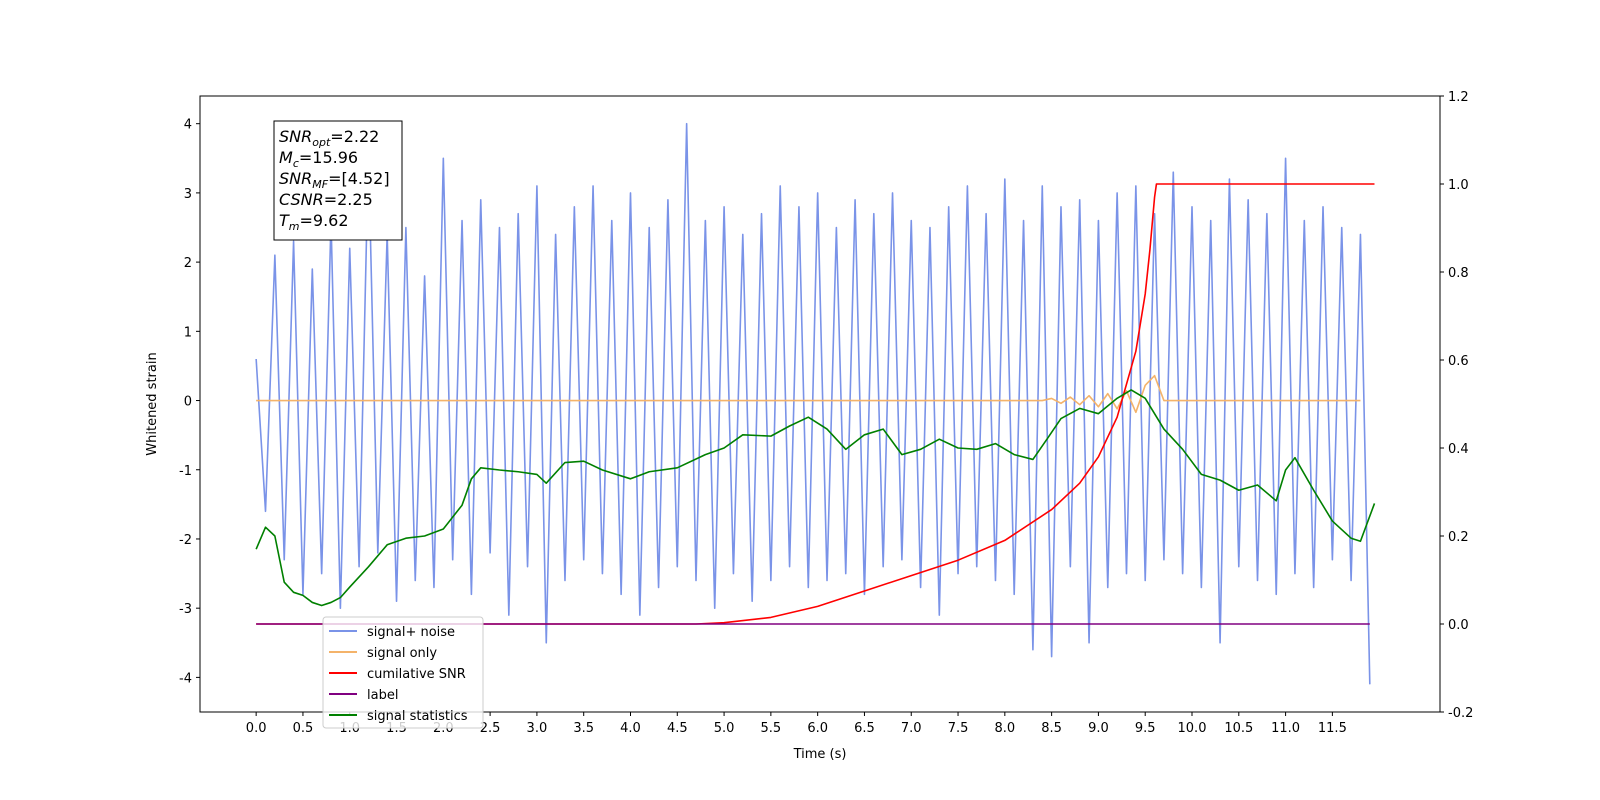 This screenshot has height=800, width=1600. I want to click on y-tick-label: -1, so click(185, 471).